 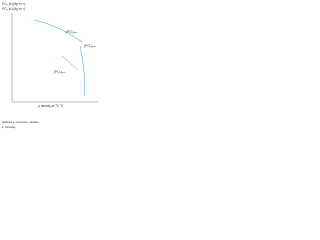 I want to click on x-axis-label: ρ density at 70 °C, so click(x=51, y=106).